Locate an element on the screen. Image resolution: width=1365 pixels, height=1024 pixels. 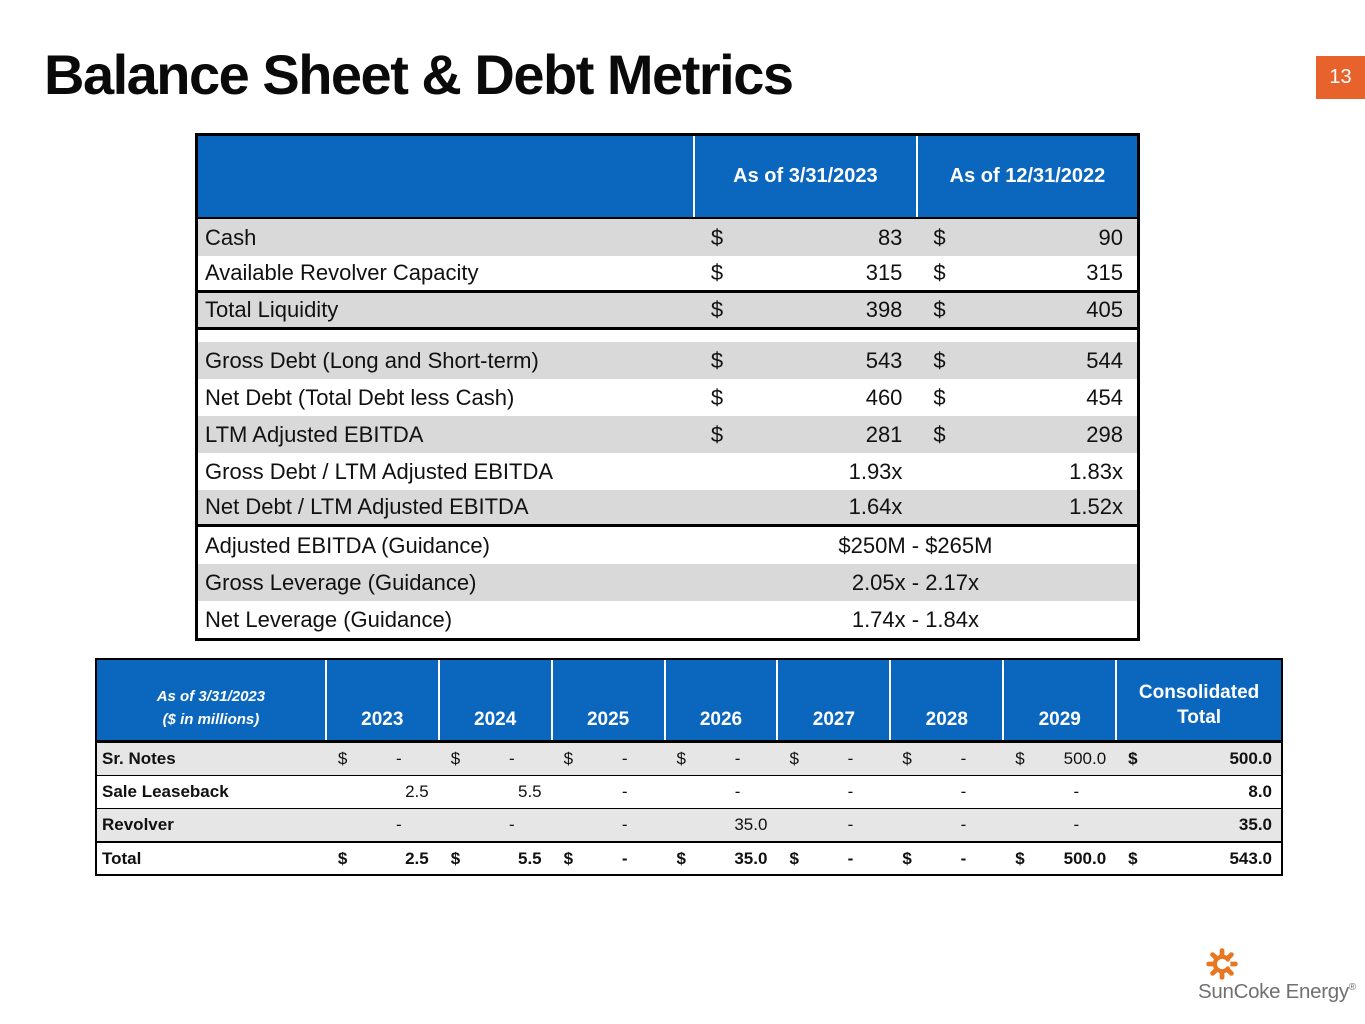
page-number: 13 is located at coordinates (1340, 77).